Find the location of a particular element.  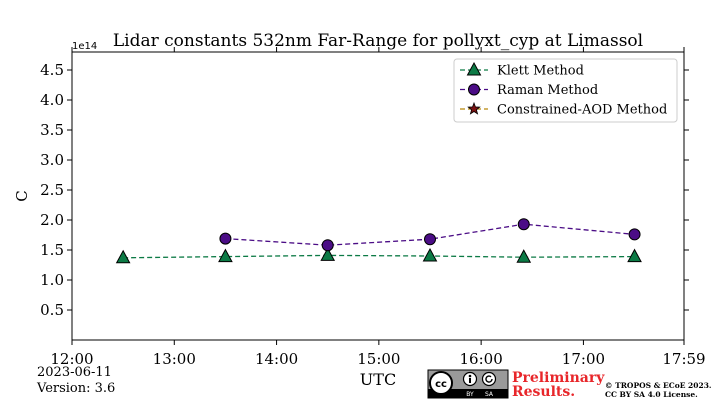

preliminary-label: Preliminary is located at coordinates (558, 378).